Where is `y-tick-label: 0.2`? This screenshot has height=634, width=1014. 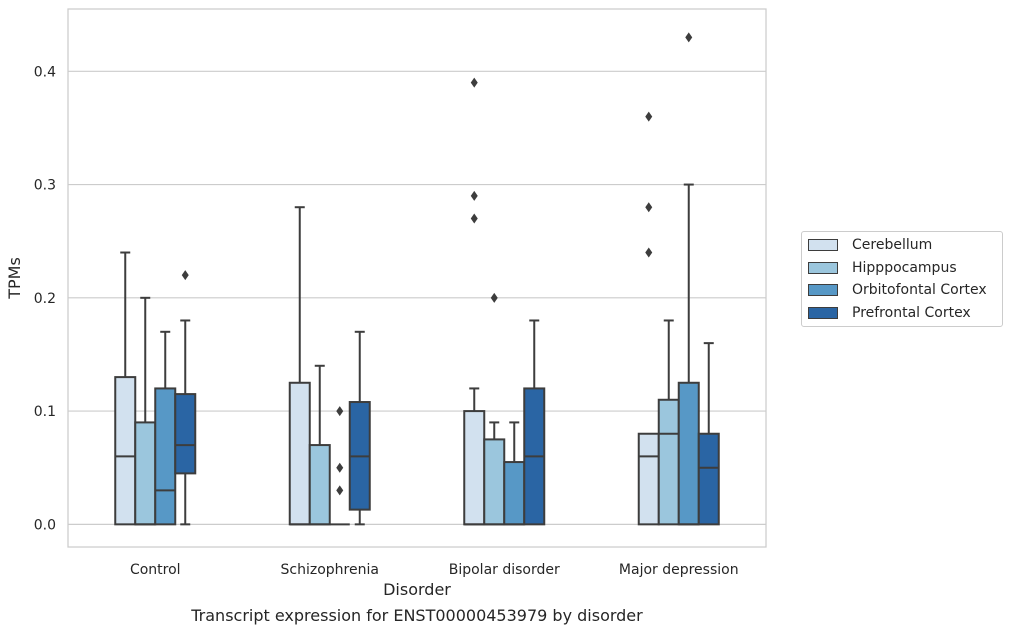
y-tick-label: 0.2 is located at coordinates (45, 299).